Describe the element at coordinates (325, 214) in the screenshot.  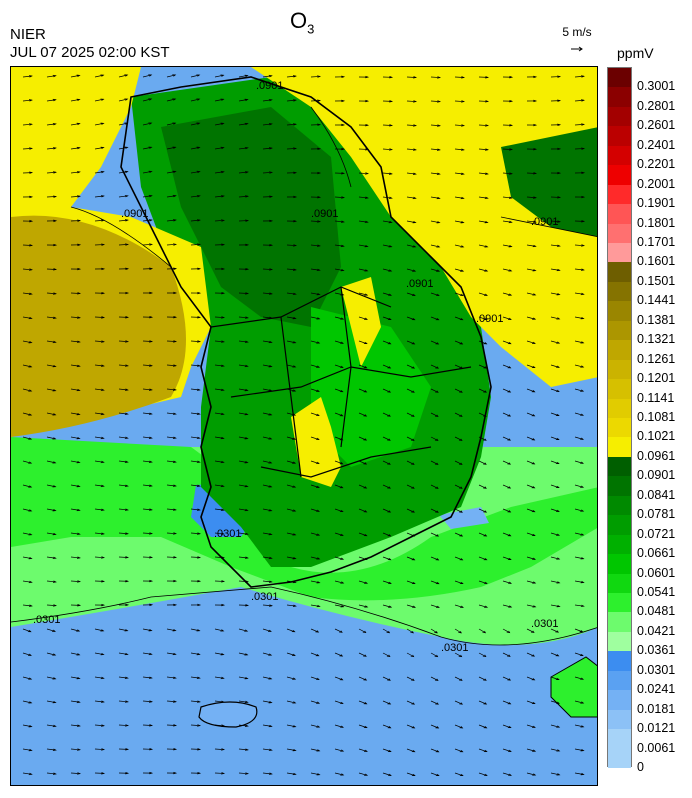
I see `contour-label: .0901` at that location.